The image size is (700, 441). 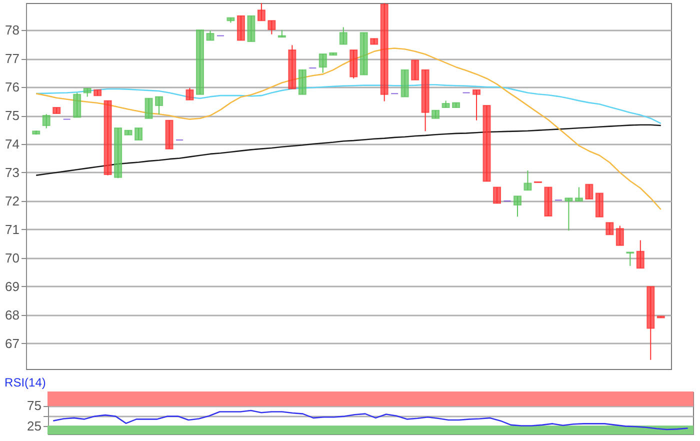 I want to click on y-tick-label: 68, so click(x=12, y=314).